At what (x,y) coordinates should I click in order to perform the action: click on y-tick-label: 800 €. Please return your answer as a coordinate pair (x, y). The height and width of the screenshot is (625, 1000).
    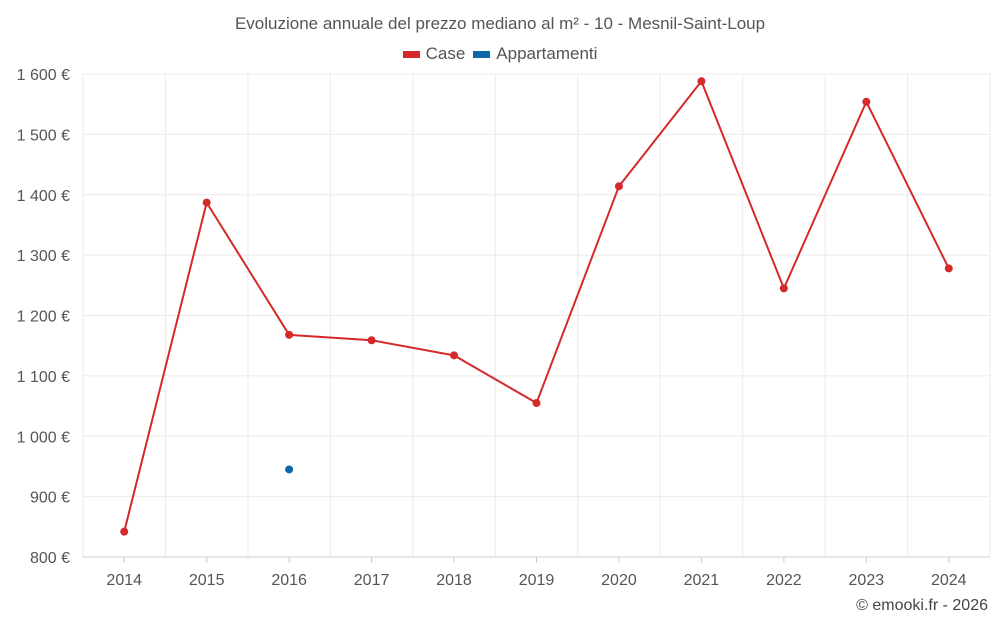
    Looking at the image, I should click on (50, 558).